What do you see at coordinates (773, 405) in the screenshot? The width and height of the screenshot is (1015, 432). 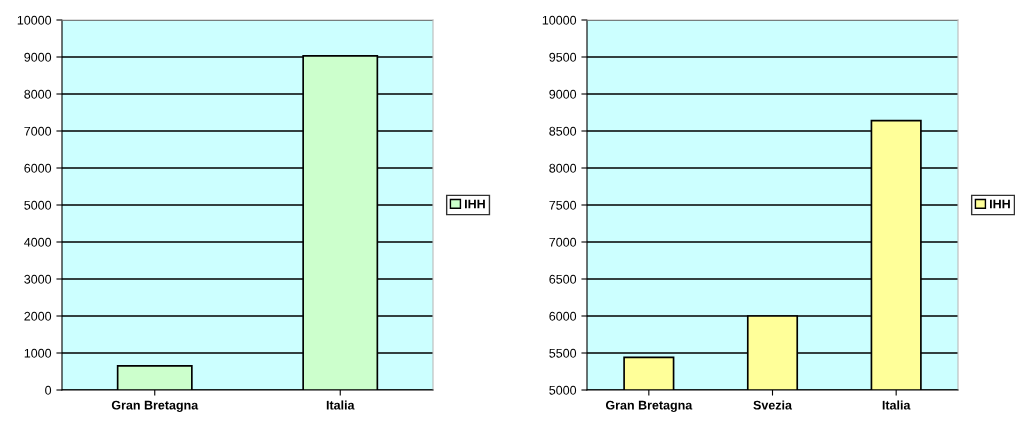 I see `x-tick-label: Svezia` at bounding box center [773, 405].